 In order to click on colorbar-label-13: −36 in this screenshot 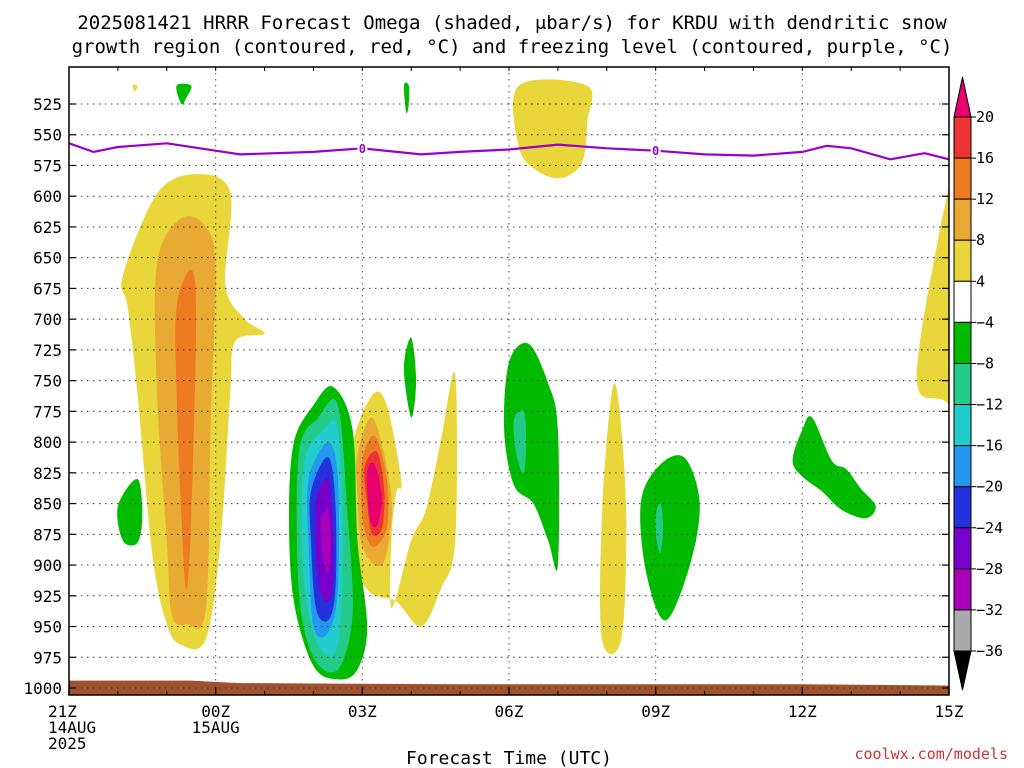, I will do `click(989, 651)`.